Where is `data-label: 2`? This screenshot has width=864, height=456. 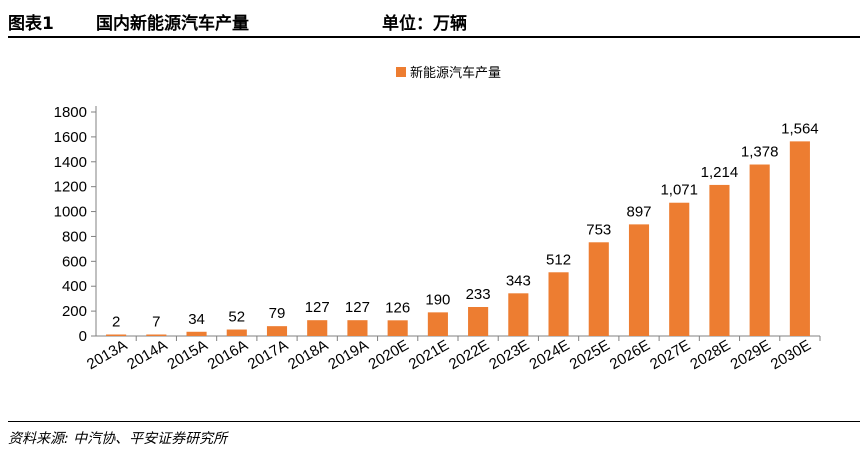
data-label: 2 is located at coordinates (116, 322).